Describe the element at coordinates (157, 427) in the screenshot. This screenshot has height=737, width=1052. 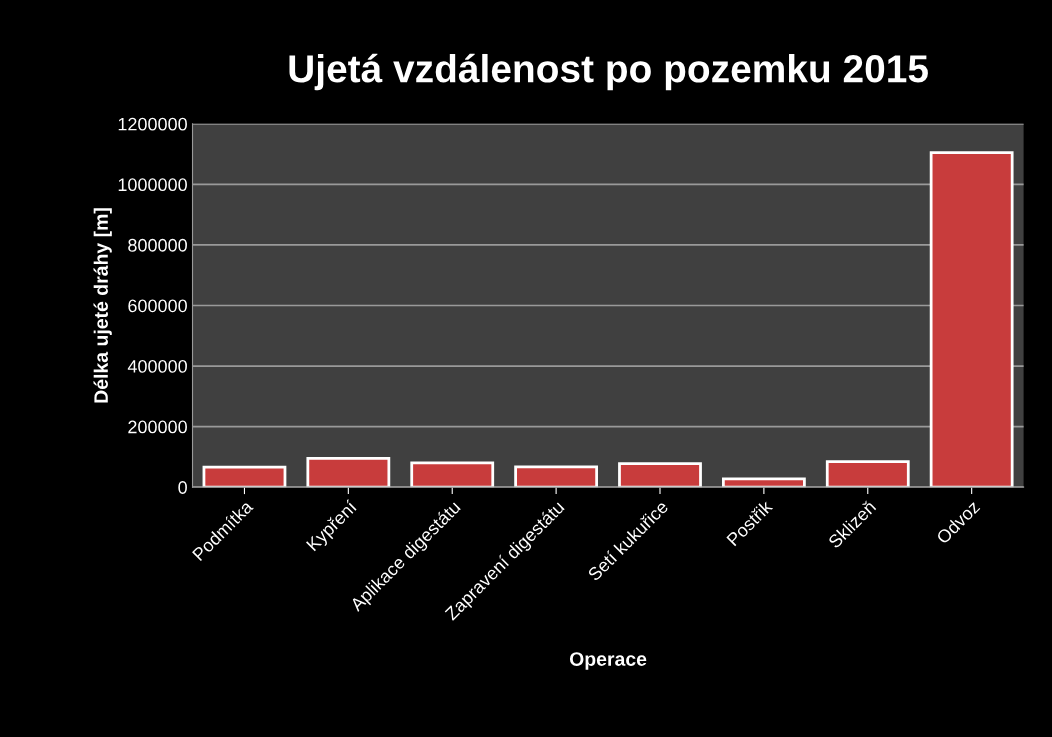
I see `y-tick-label: 200000` at that location.